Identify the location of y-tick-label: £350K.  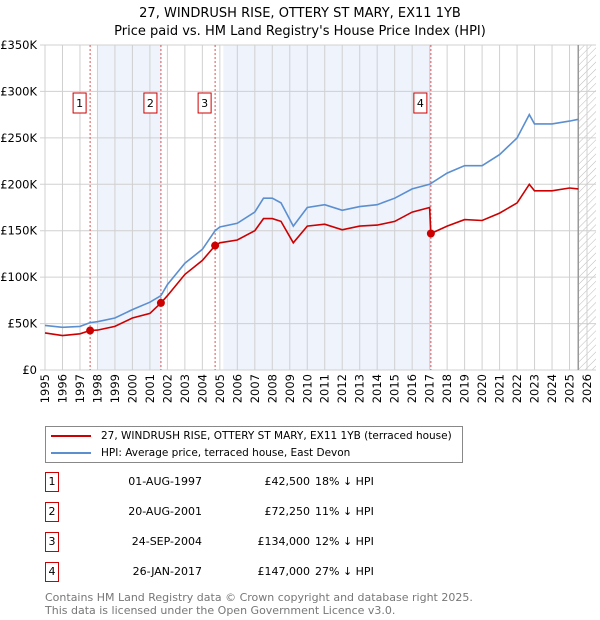
(18, 45).